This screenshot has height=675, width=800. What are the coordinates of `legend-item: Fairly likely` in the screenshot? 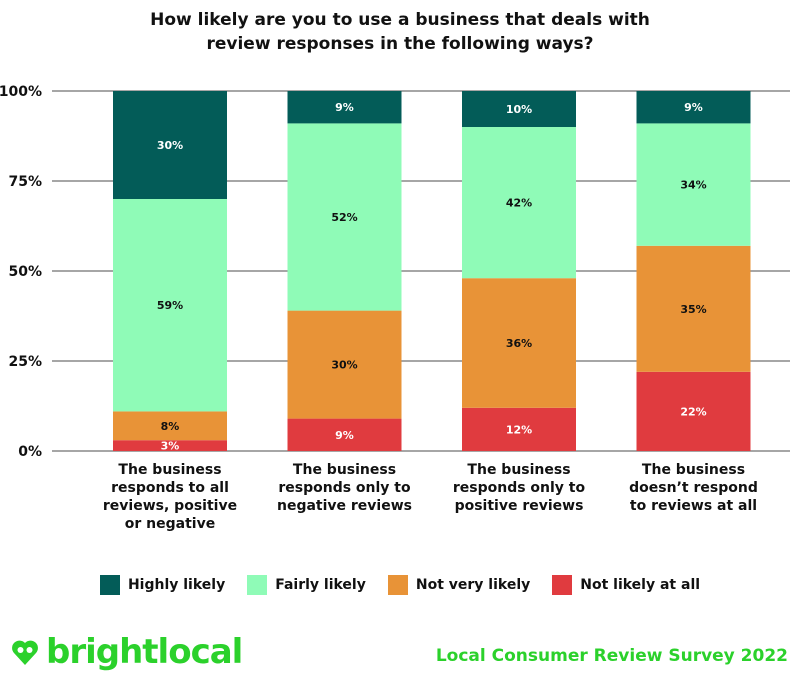 It's located at (306, 585).